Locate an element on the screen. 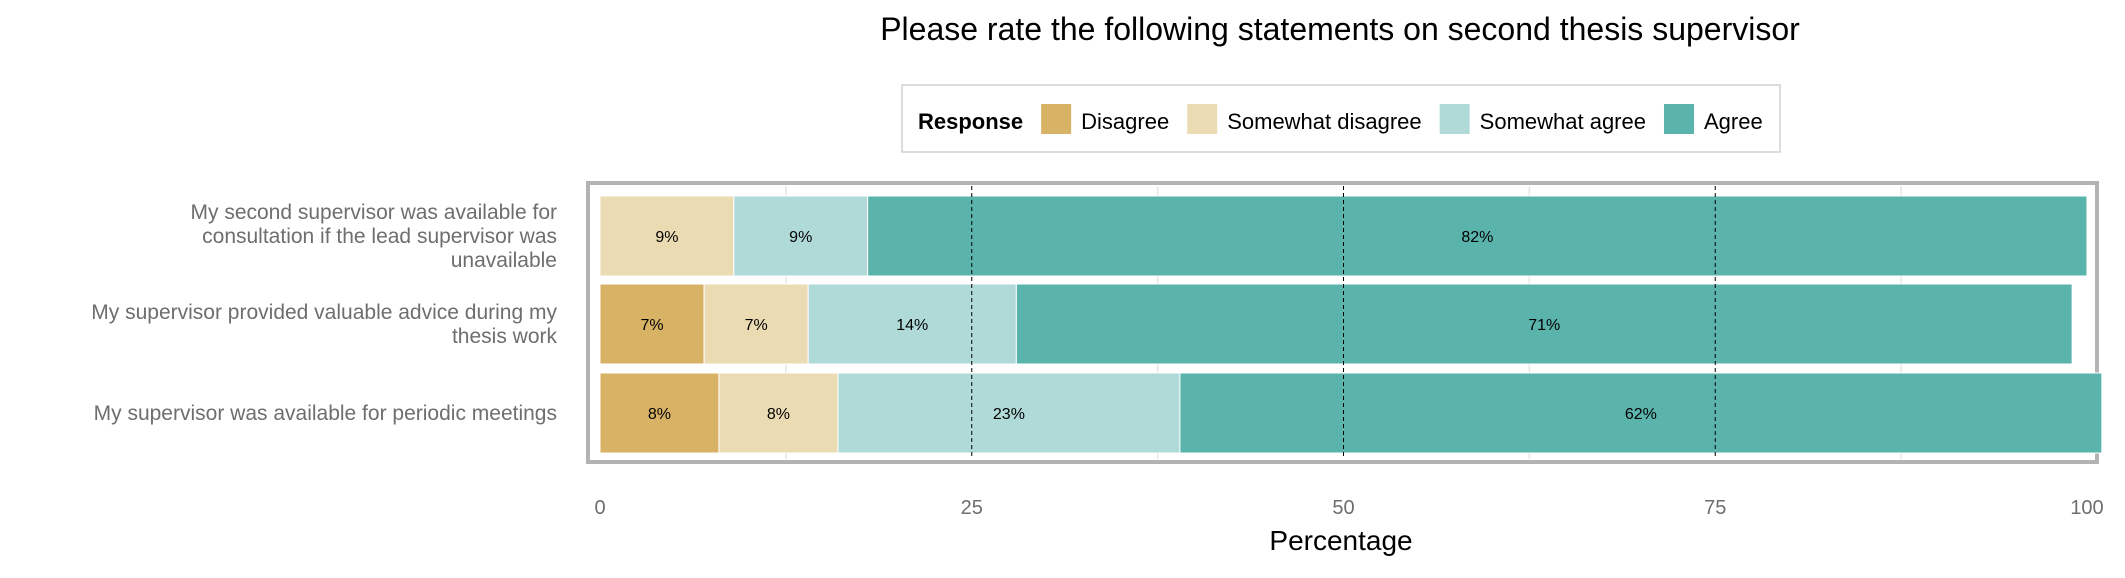 This screenshot has height=578, width=2125. x-tick-label: 0 is located at coordinates (599, 508).